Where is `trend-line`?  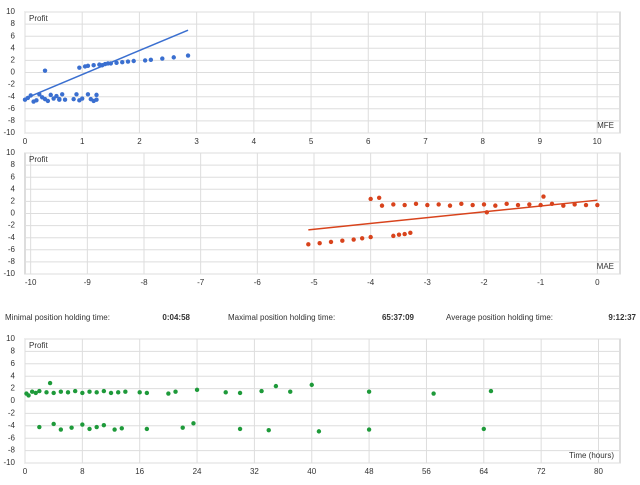
trend-line is located at coordinates (106, 64).